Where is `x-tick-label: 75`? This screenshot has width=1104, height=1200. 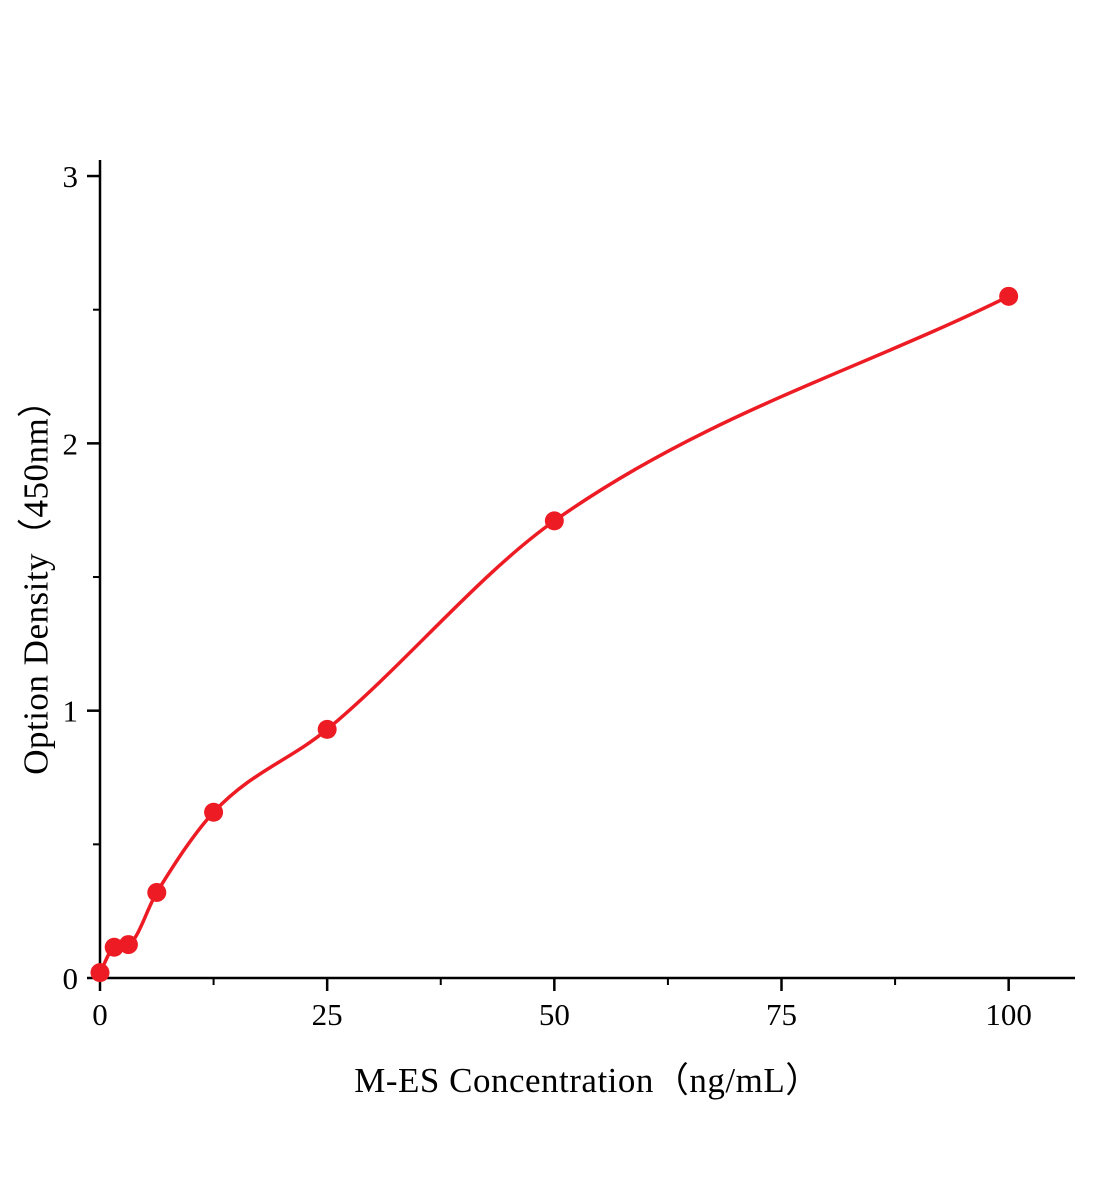
x-tick-label: 75 is located at coordinates (781, 1014).